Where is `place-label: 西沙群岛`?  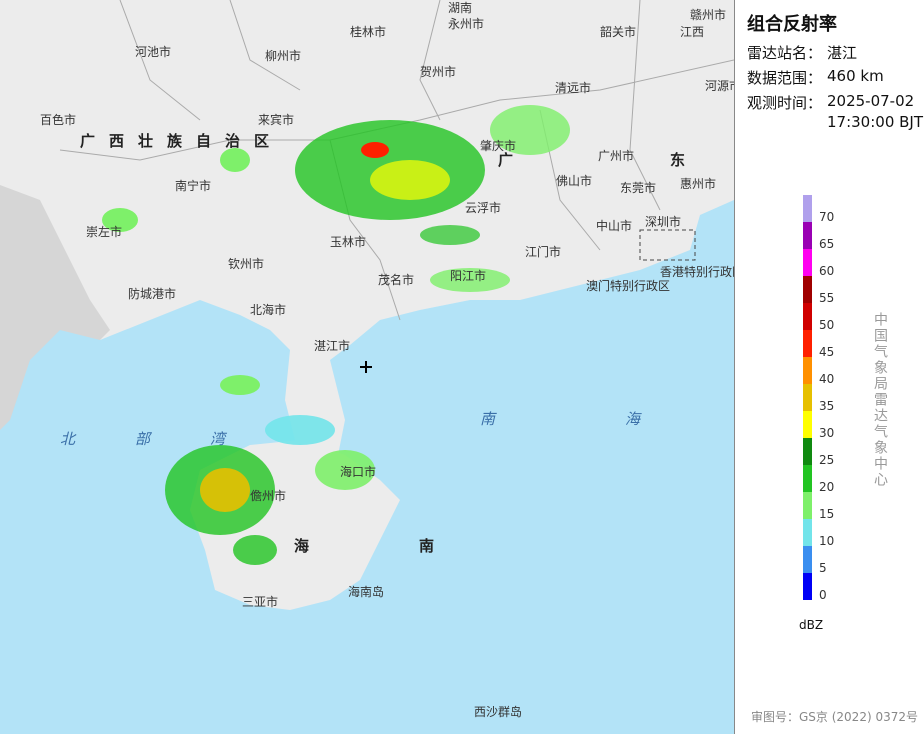 place-label: 西沙群岛 is located at coordinates (498, 711).